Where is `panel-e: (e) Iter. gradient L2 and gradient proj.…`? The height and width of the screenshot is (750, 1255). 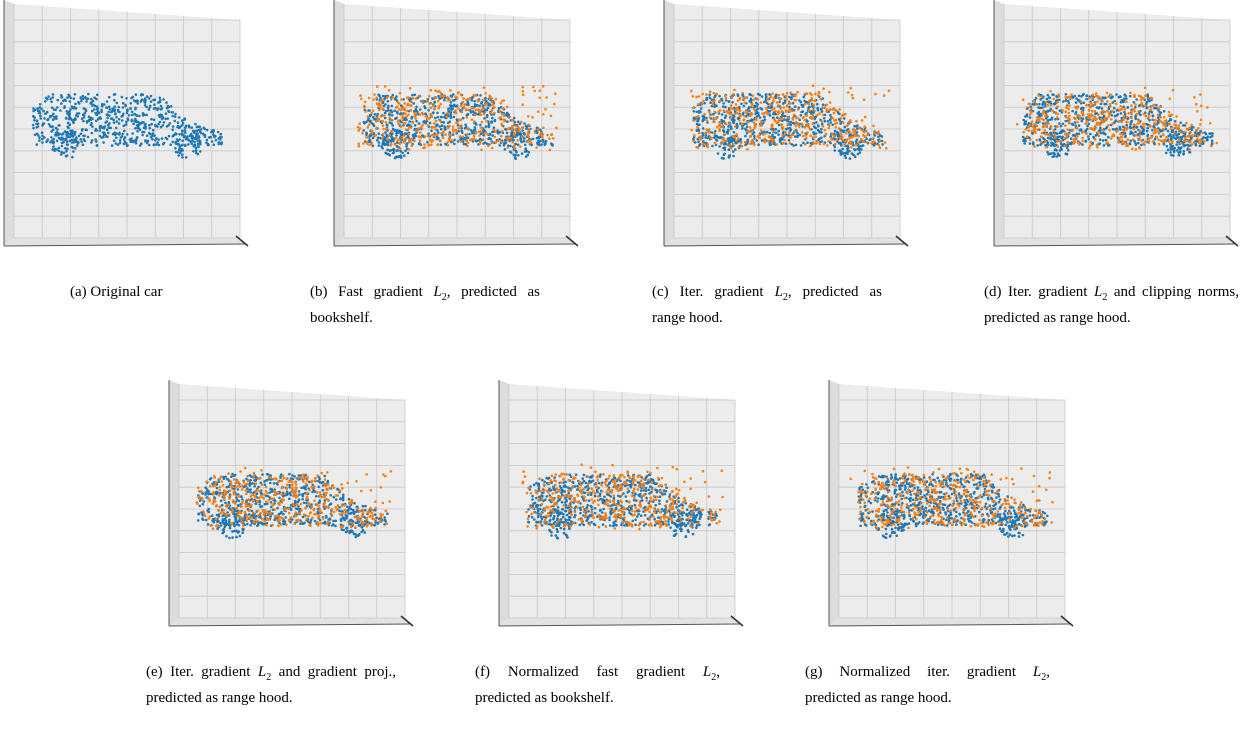 panel-e: (e) Iter. gradient L2 and gradient proj.… is located at coordinates (290, 565).